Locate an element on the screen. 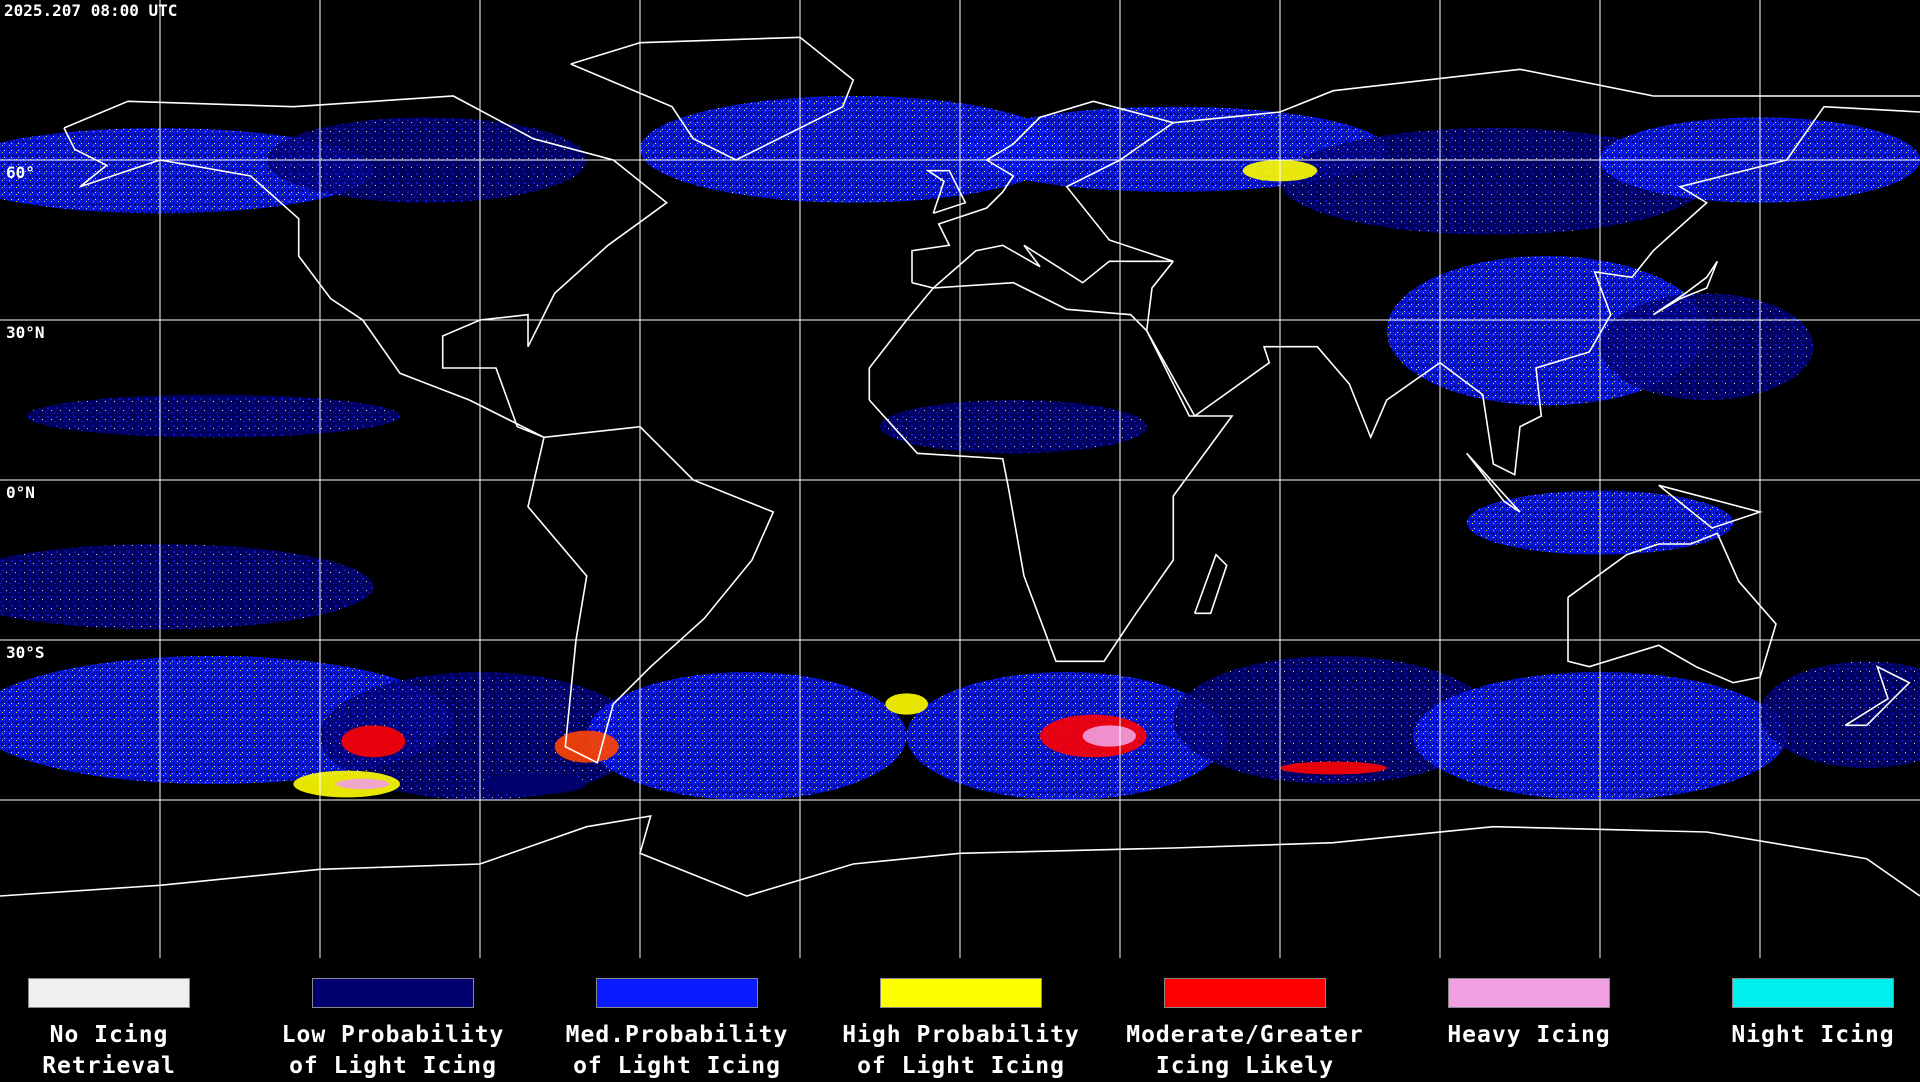 This screenshot has width=1920, height=1082. legend-item: High Probability of Light Icing is located at coordinates (961, 1030).